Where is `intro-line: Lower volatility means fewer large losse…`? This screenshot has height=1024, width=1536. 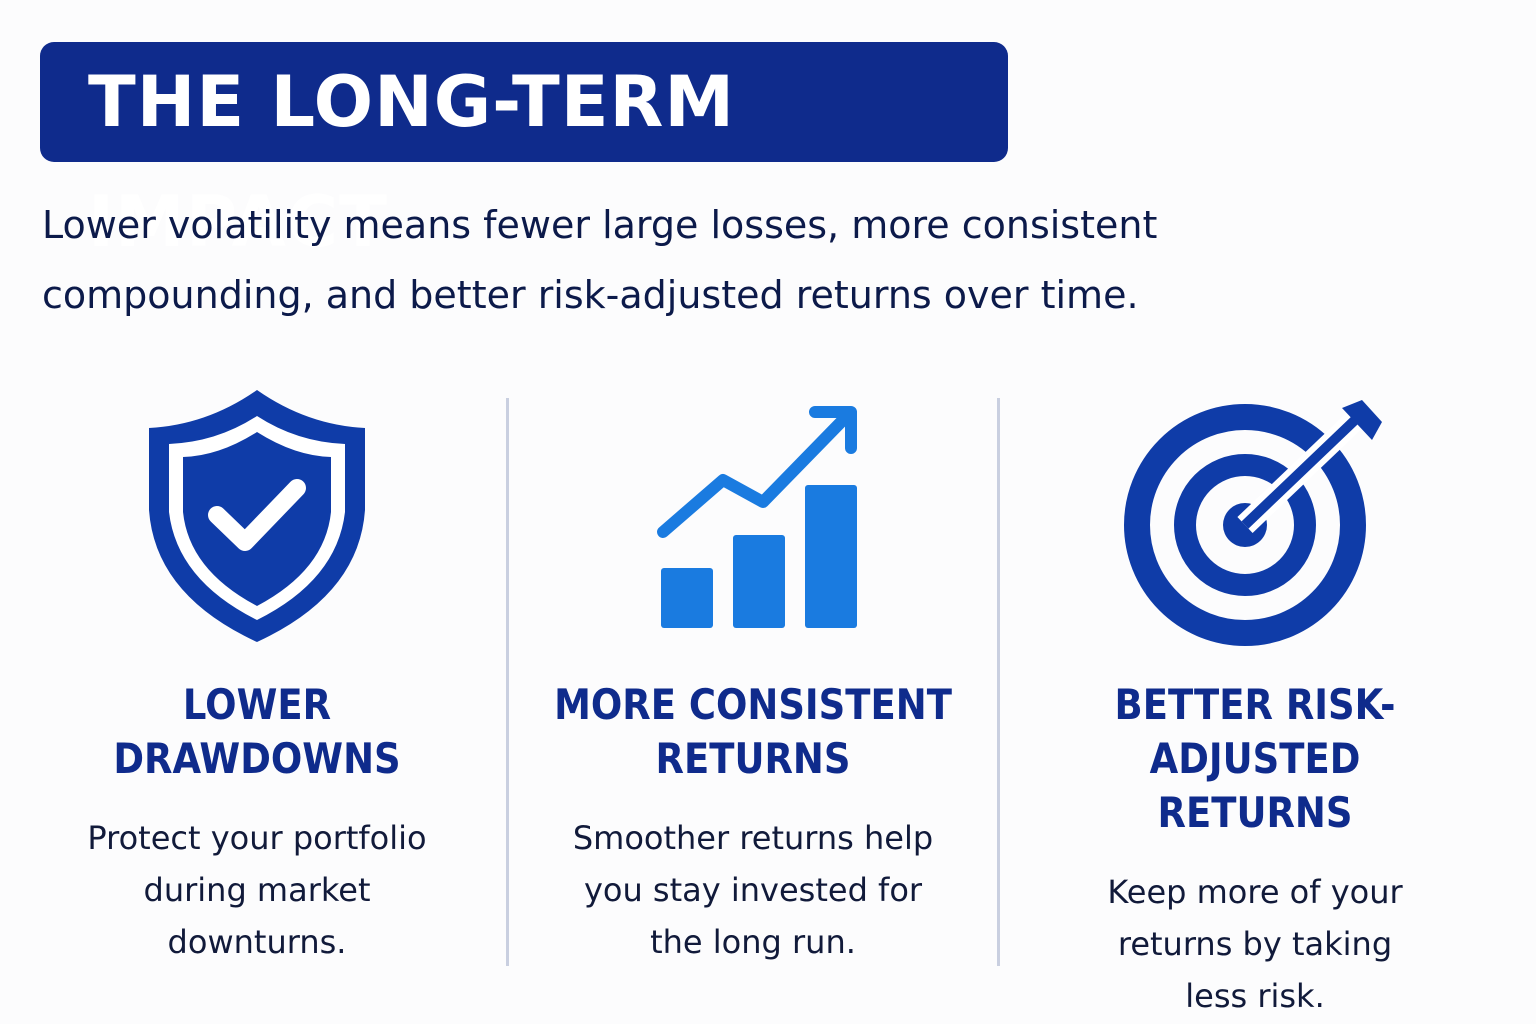
intro-line: Lower volatility means fewer large losse… is located at coordinates (600, 225).